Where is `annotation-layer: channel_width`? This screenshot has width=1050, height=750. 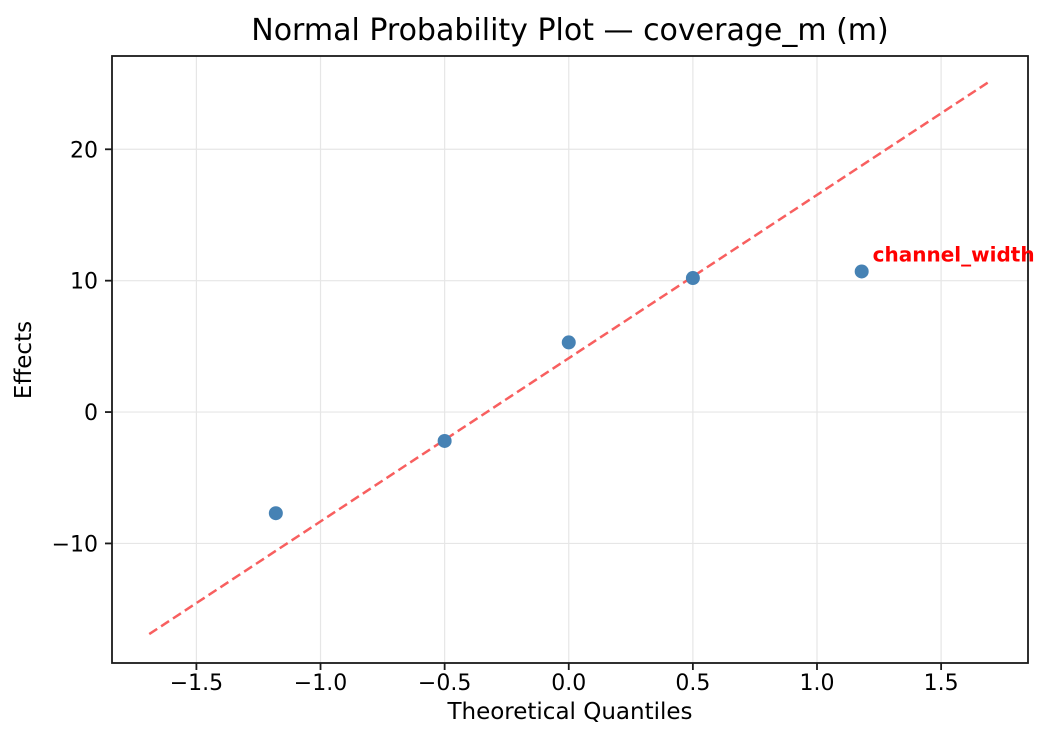 annotation-layer: channel_width is located at coordinates (954, 254).